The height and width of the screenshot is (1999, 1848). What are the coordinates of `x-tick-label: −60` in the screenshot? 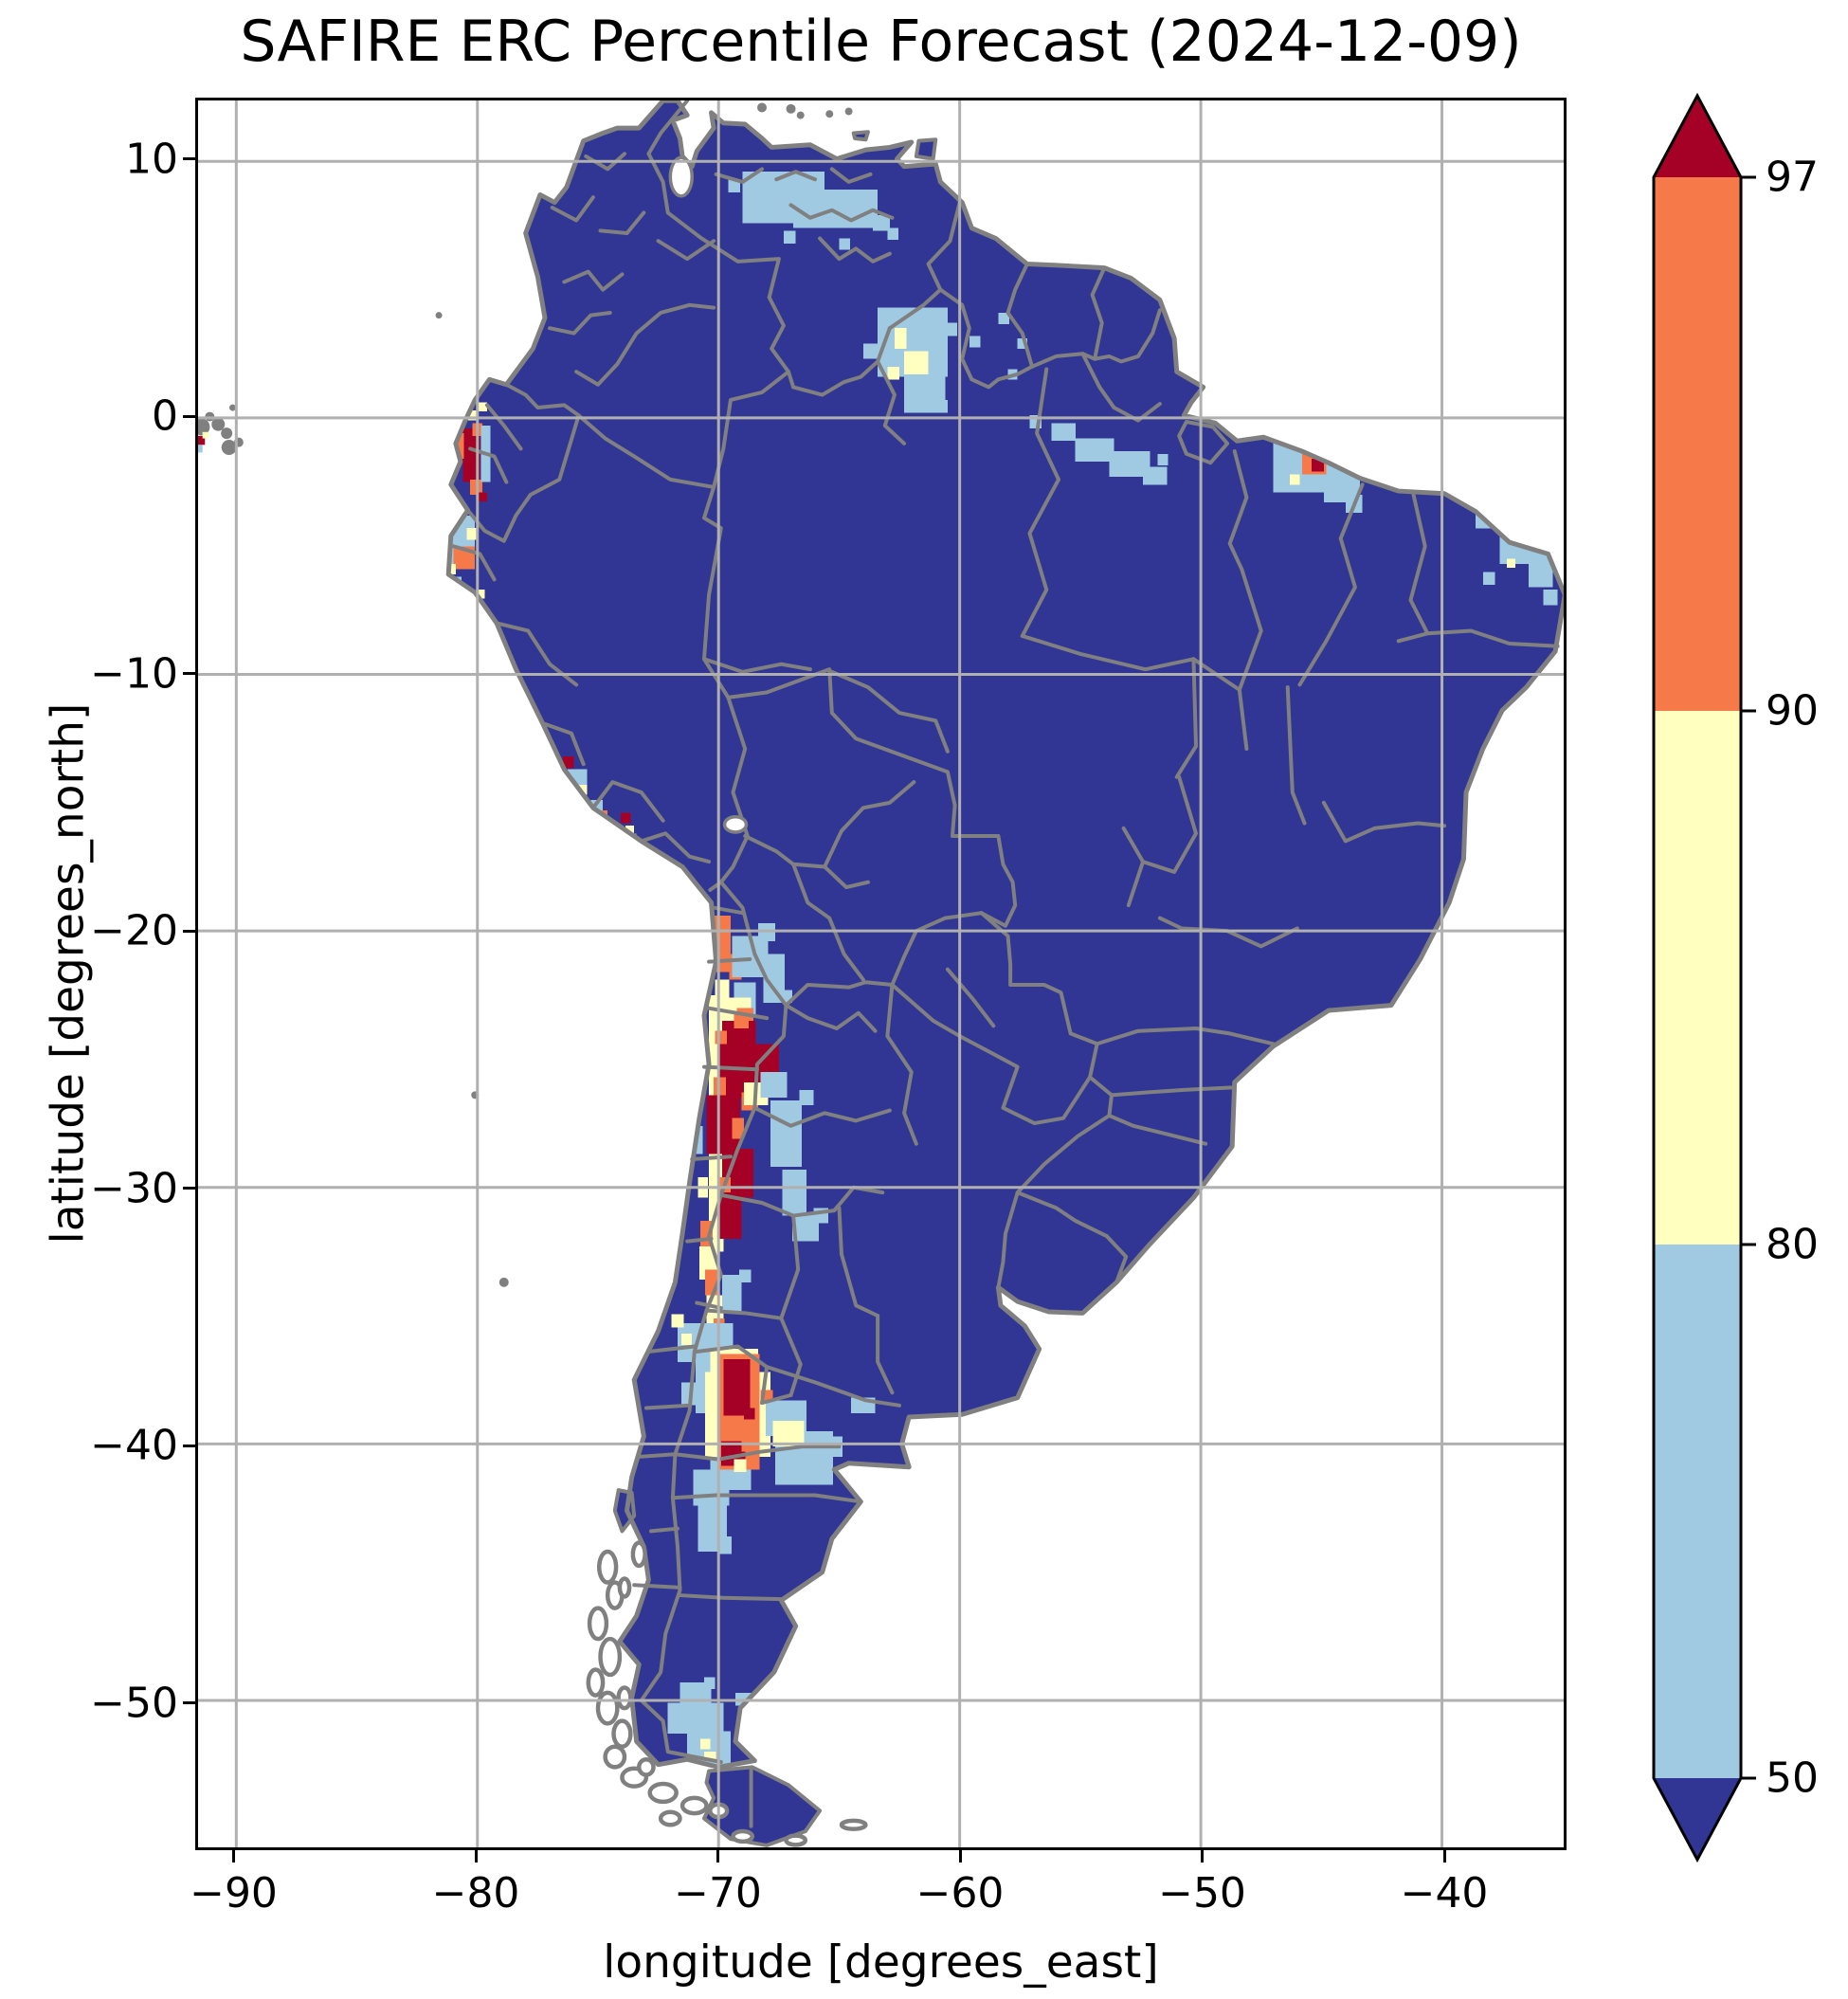 It's located at (960, 1893).